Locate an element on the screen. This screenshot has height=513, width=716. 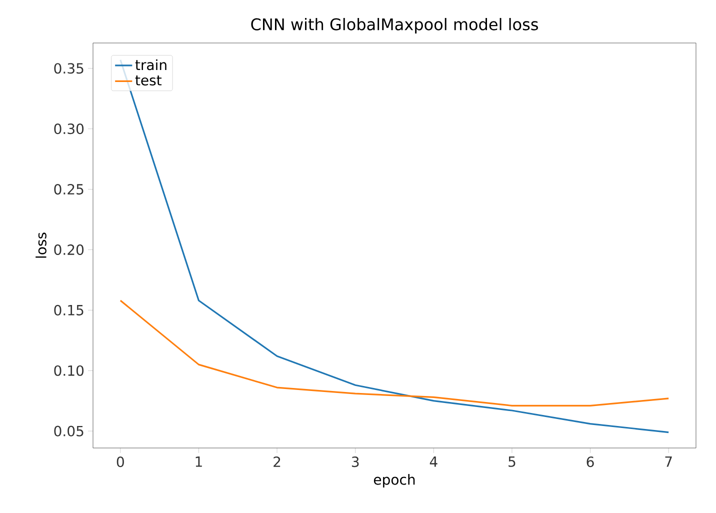
chart-title: CNN with GlobalMaxpool model loss is located at coordinates (394, 26).